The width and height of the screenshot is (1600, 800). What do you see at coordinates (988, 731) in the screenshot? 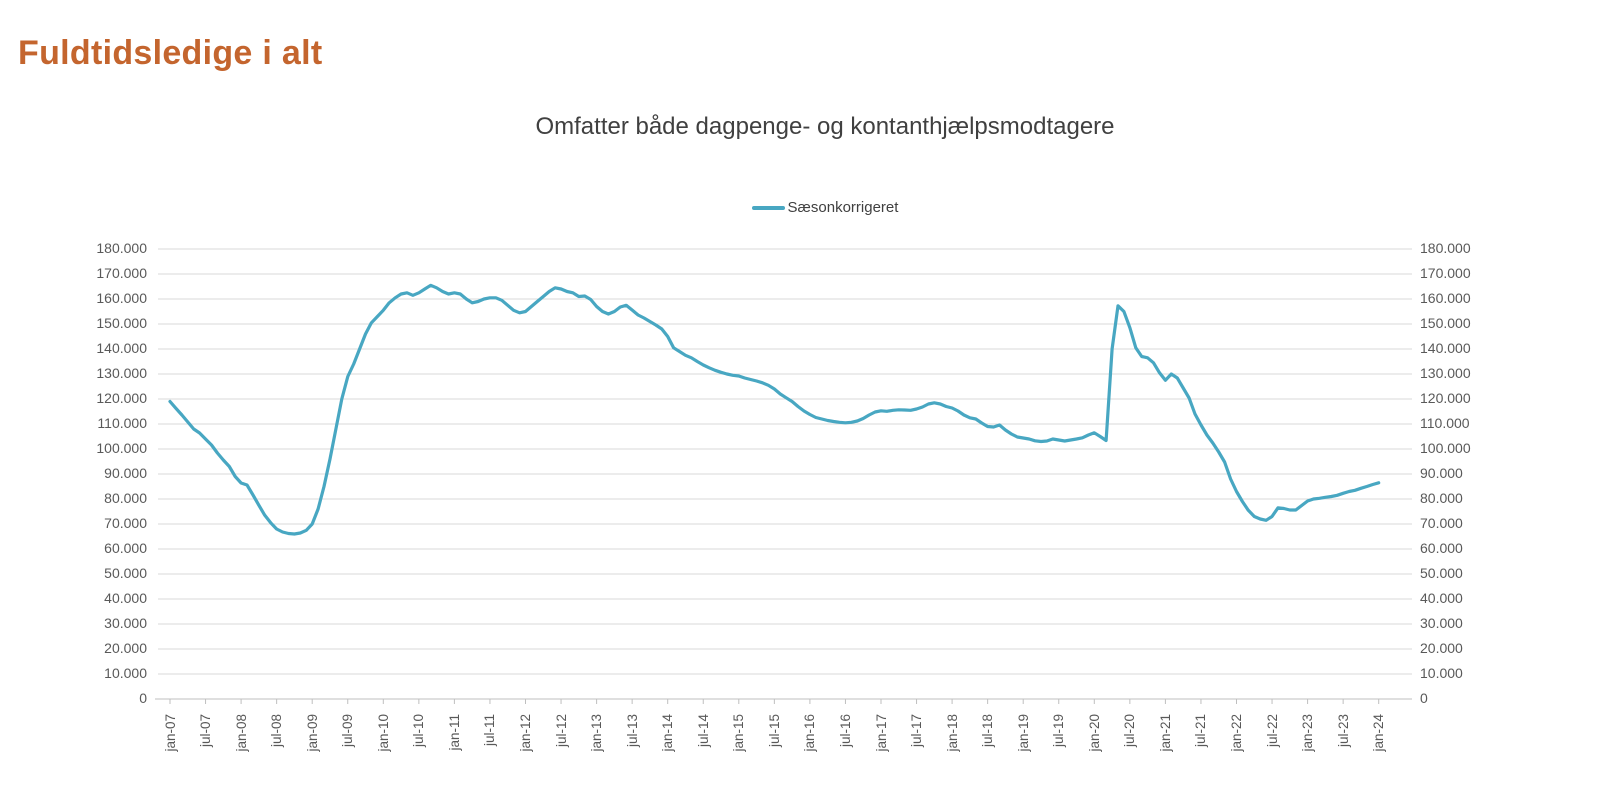
I see `x-axis-label: jul-18` at bounding box center [988, 731].